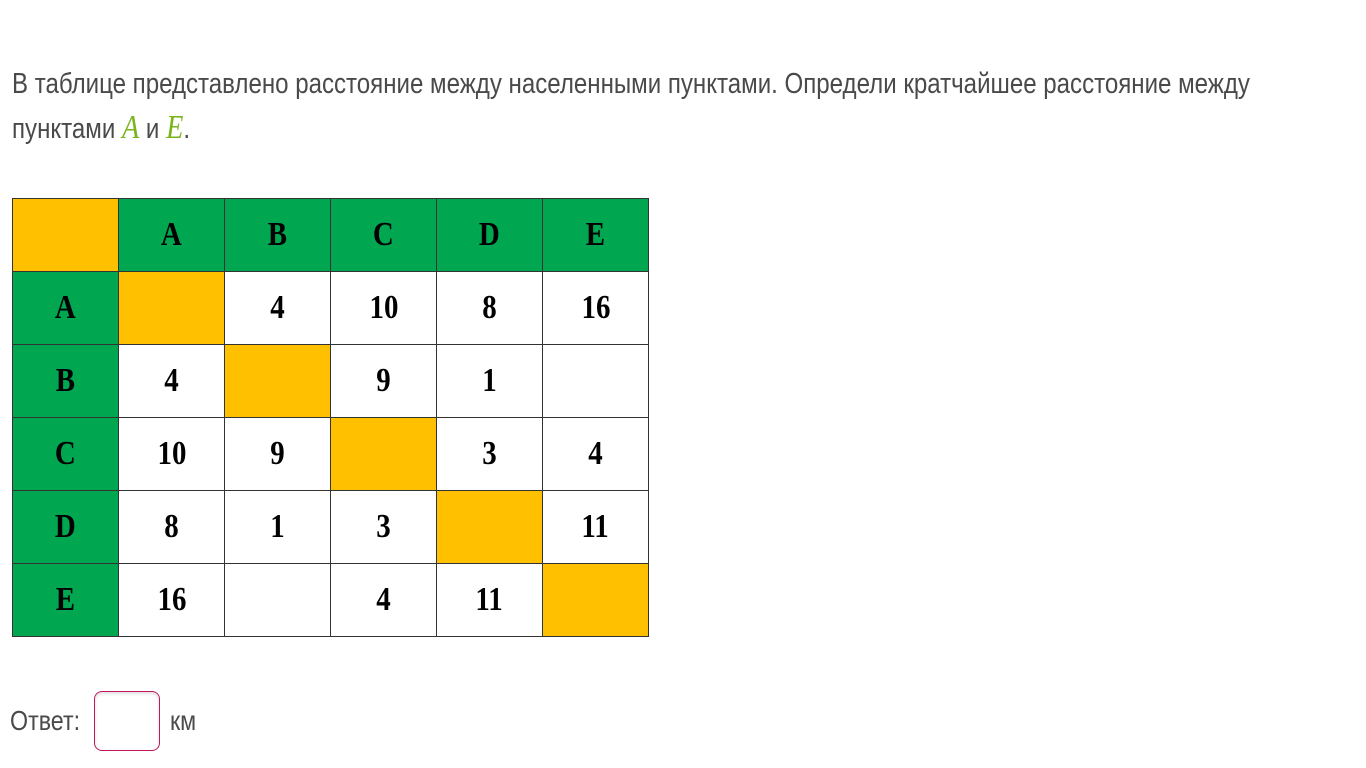 The image size is (1366, 768). What do you see at coordinates (130, 127) in the screenshot?
I see `variable-a: A` at bounding box center [130, 127].